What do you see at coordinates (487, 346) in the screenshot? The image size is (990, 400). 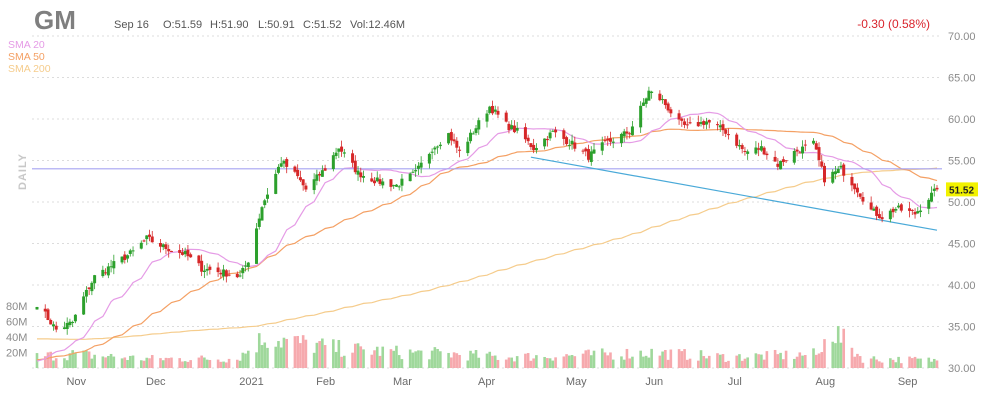 I see `volume-bars` at bounding box center [487, 346].